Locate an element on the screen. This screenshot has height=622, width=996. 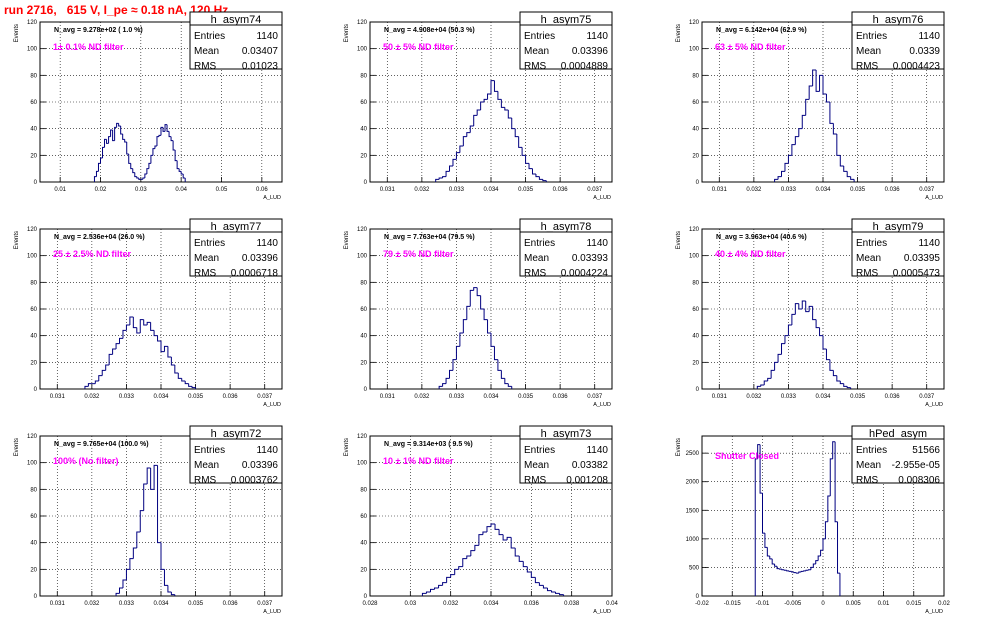
histogram-series is located at coordinates (797, 518).